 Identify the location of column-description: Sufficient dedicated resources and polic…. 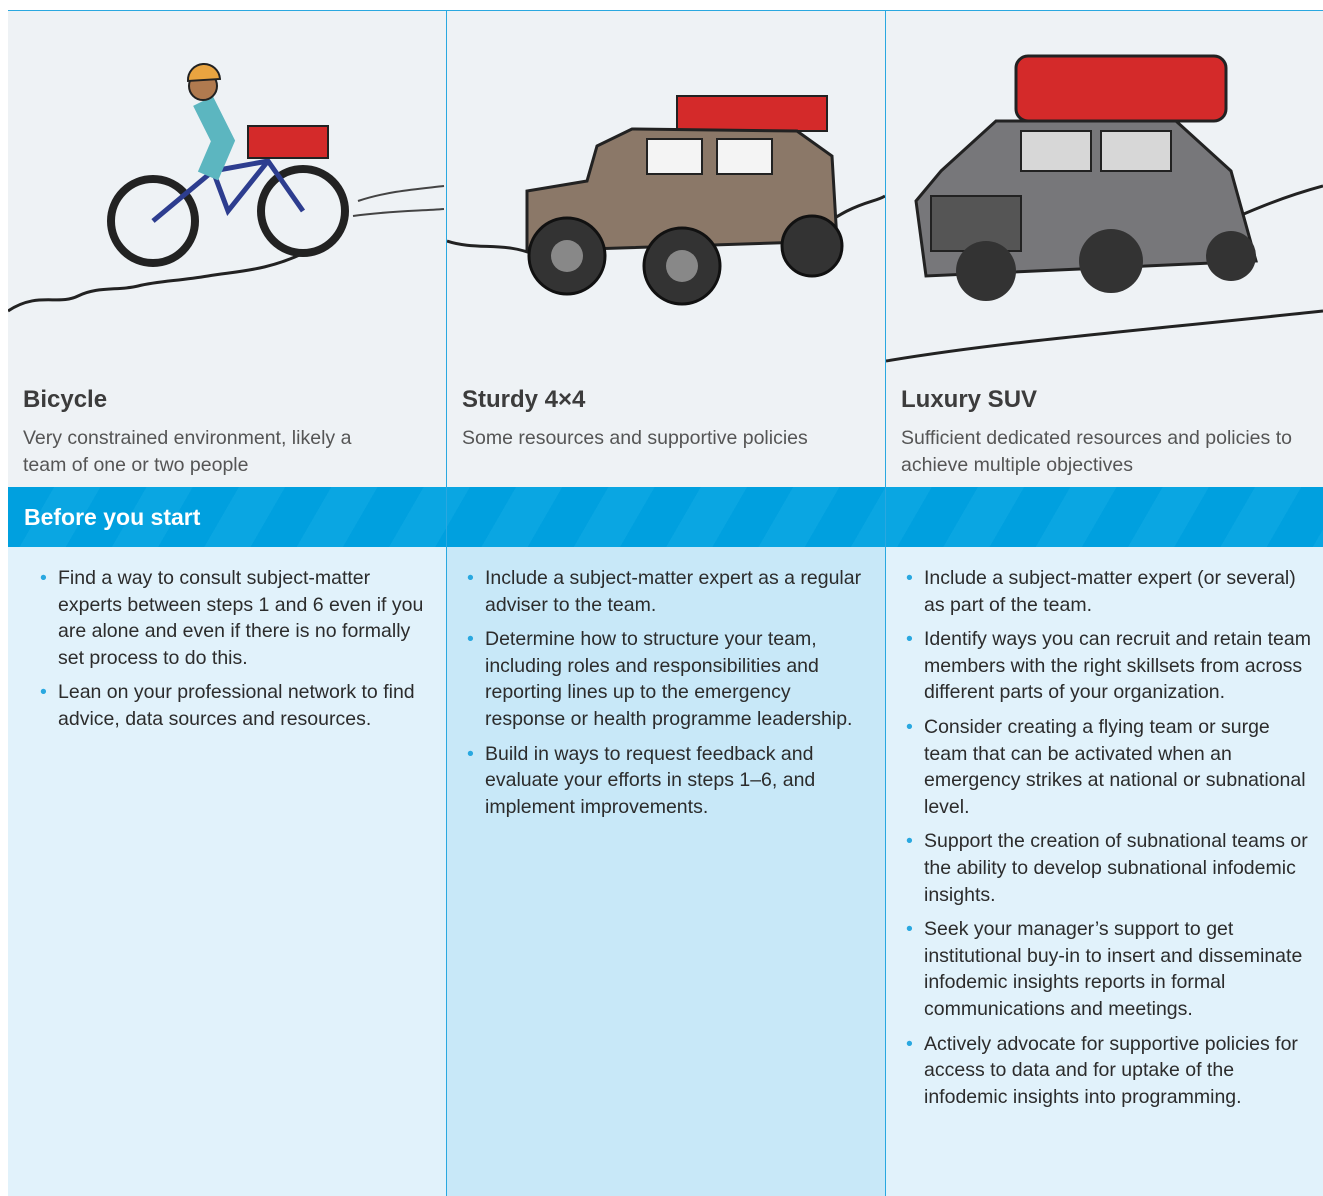
(1096, 451).